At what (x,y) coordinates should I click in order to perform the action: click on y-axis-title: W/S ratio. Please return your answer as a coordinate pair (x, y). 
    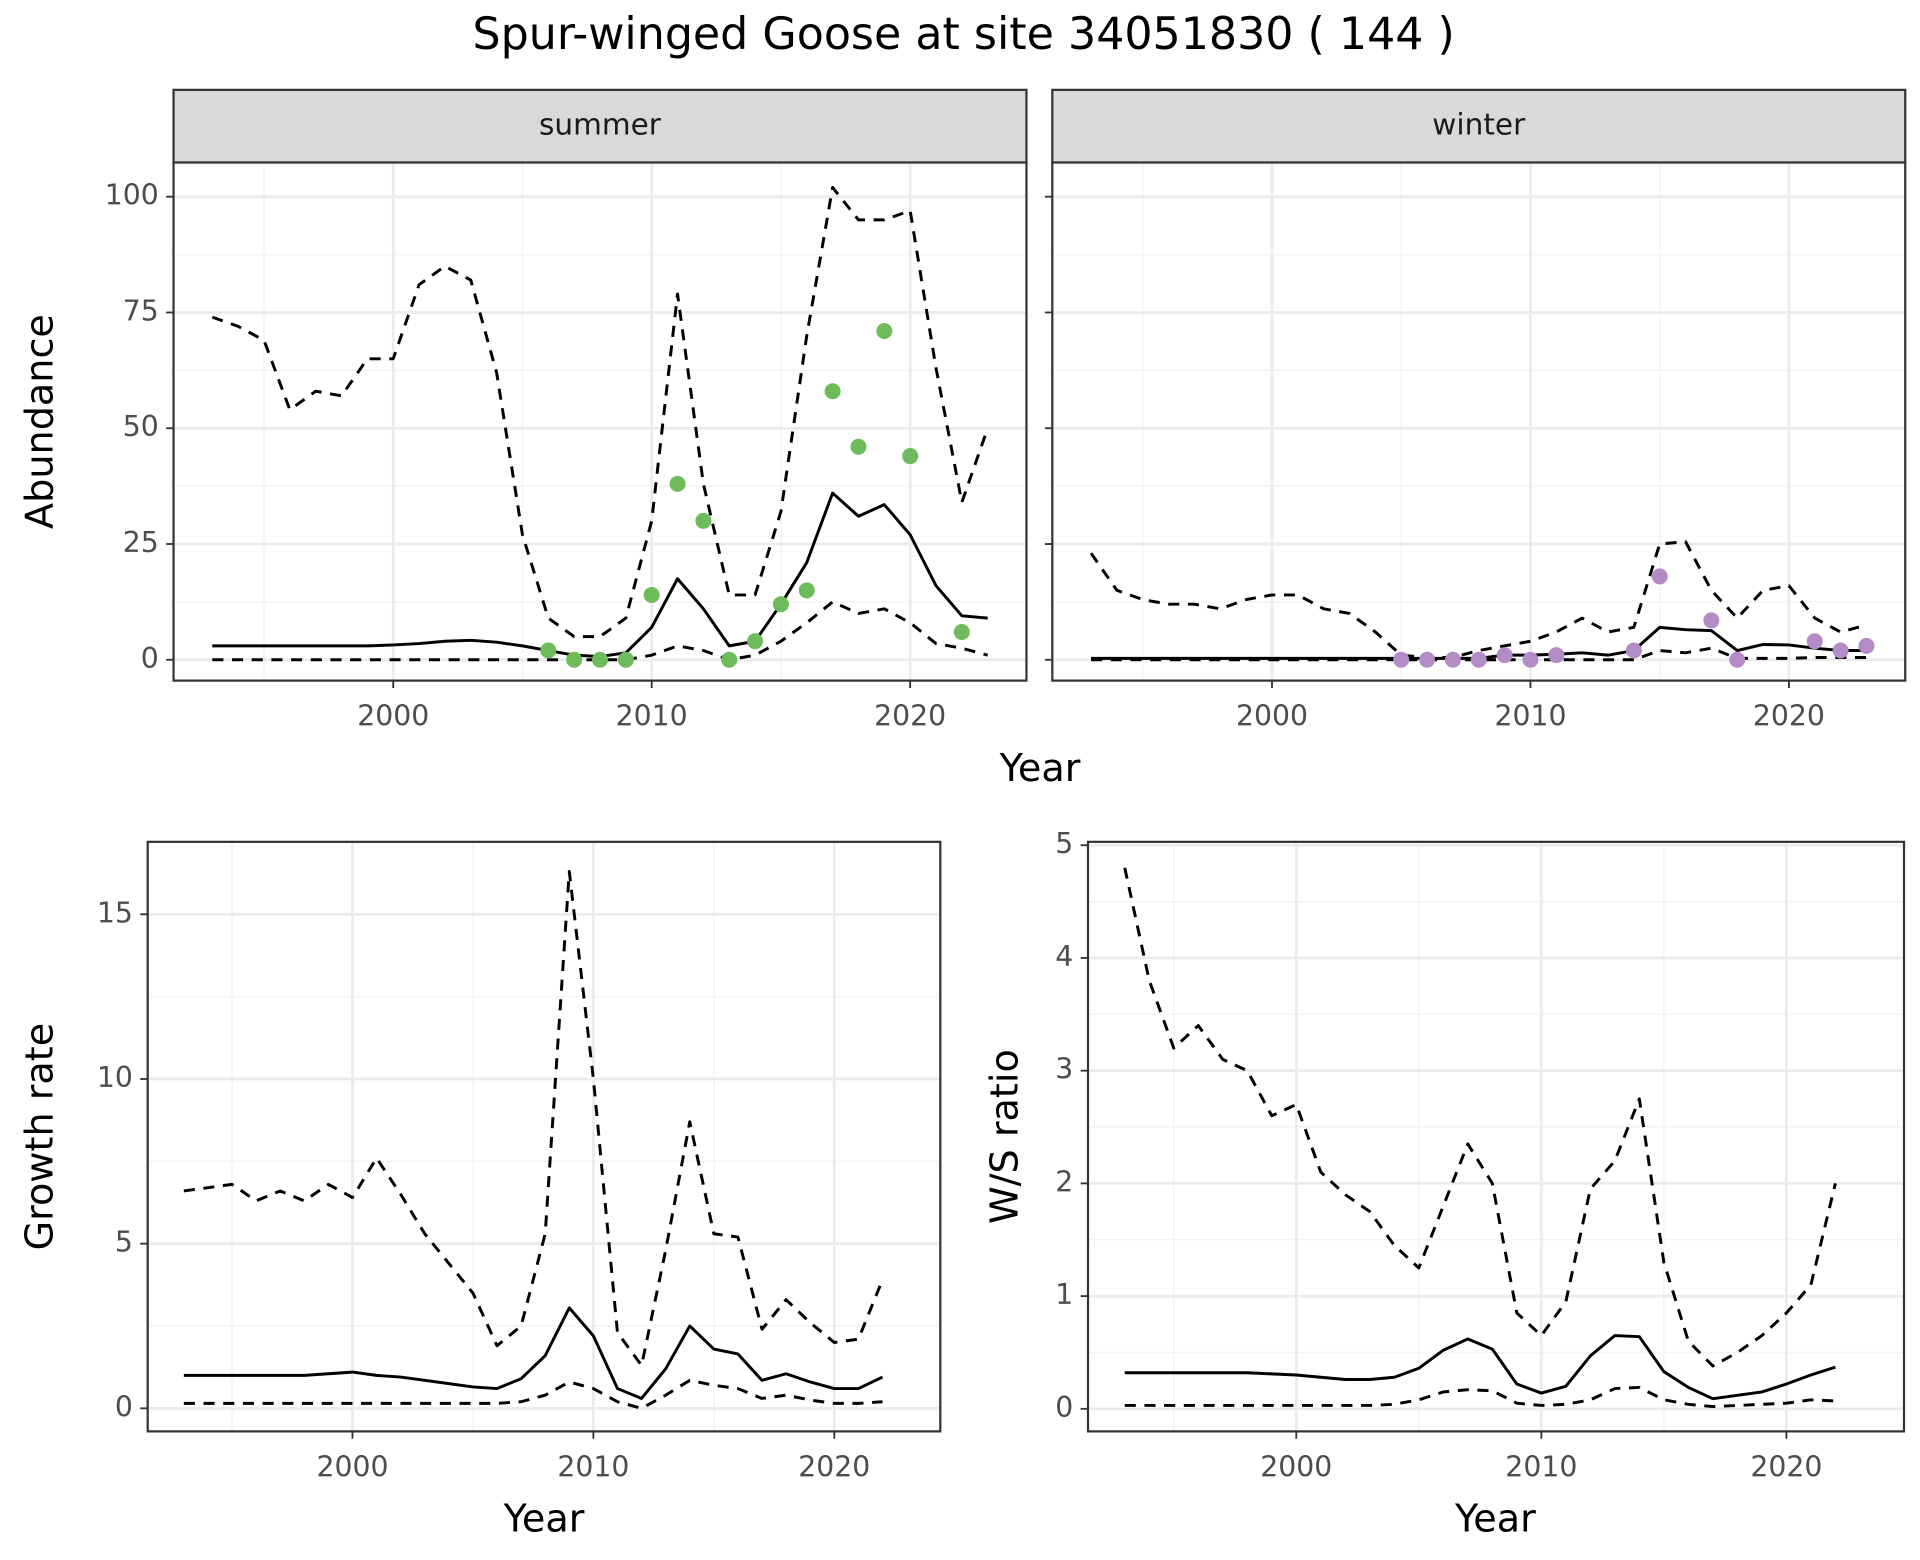
    Looking at the image, I should click on (1004, 1136).